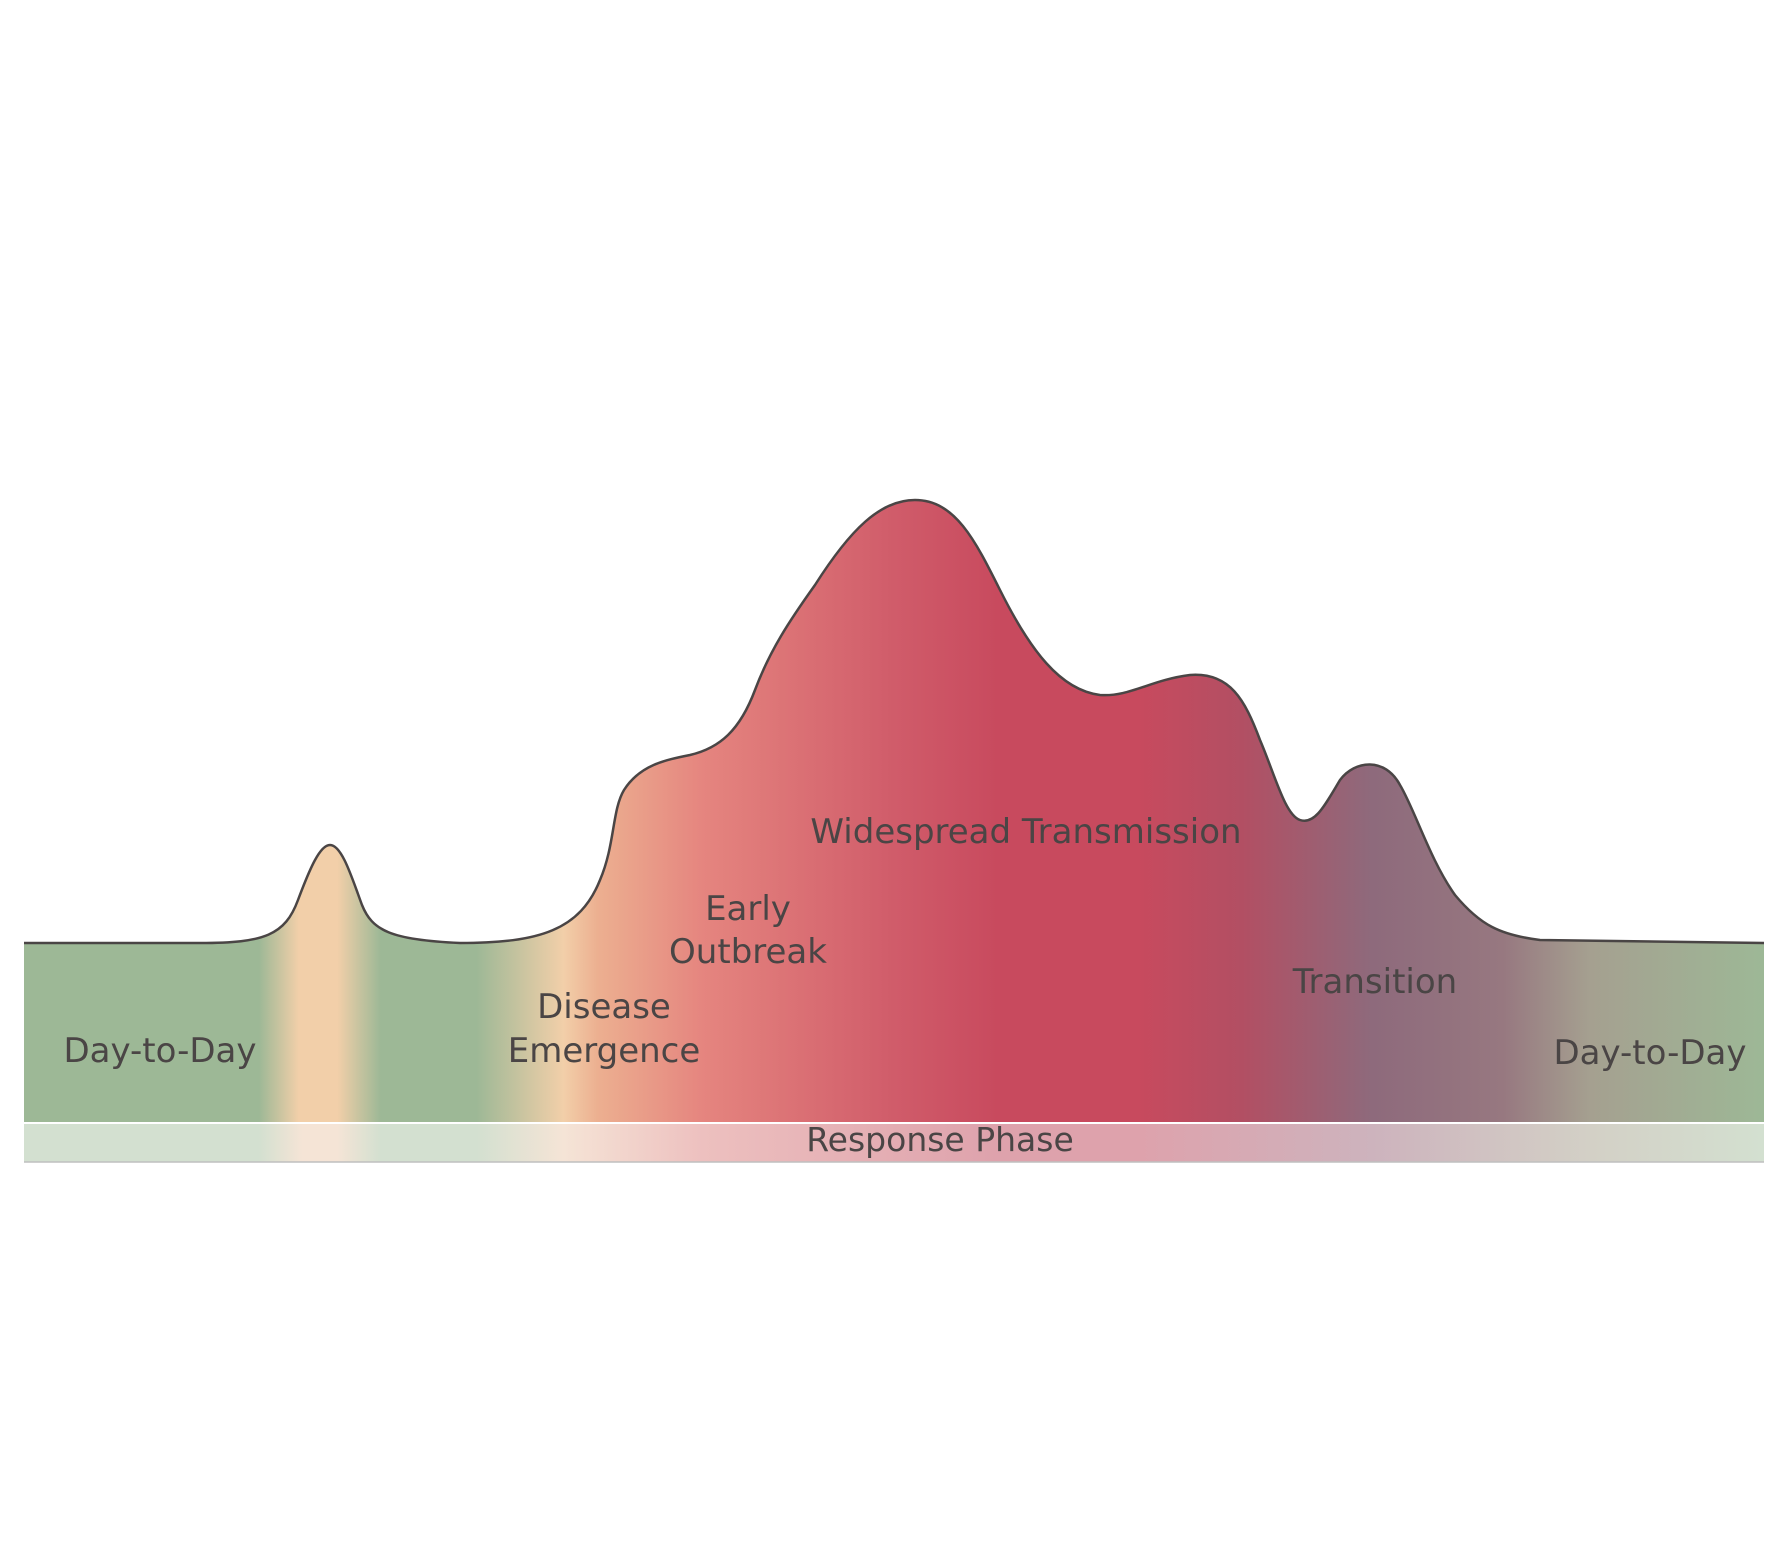 This screenshot has width=1783, height=1541. What do you see at coordinates (160, 1051) in the screenshot?
I see `day-to-day-left-label: Day-to-Day` at bounding box center [160, 1051].